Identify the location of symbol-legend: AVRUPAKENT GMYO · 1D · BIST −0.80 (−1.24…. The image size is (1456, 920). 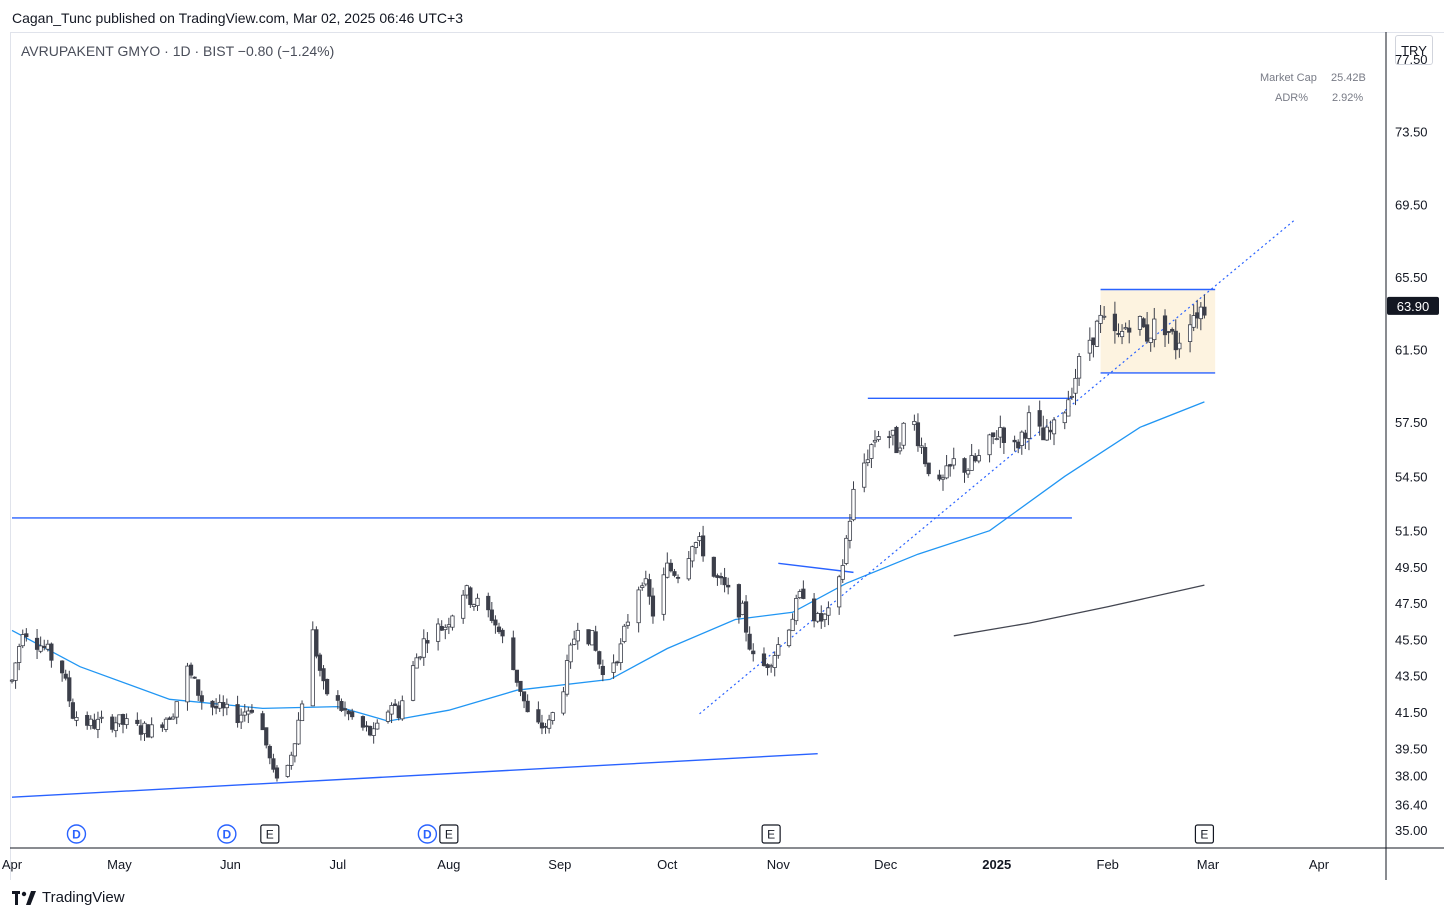
(178, 51).